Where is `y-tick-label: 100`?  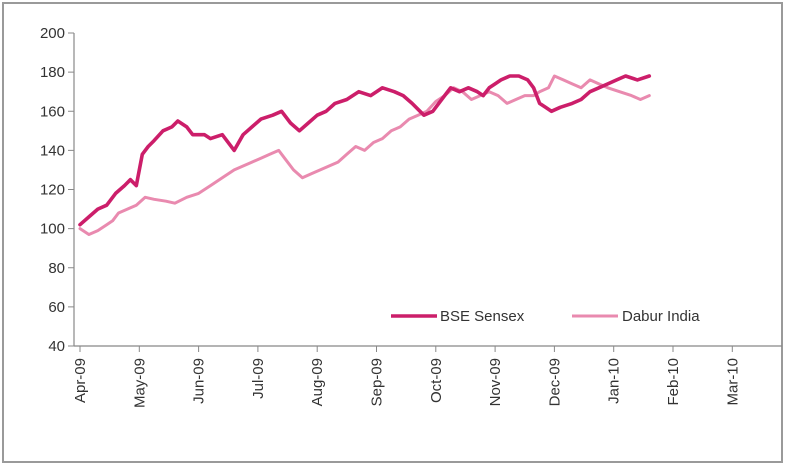 y-tick-label: 100 is located at coordinates (52, 229).